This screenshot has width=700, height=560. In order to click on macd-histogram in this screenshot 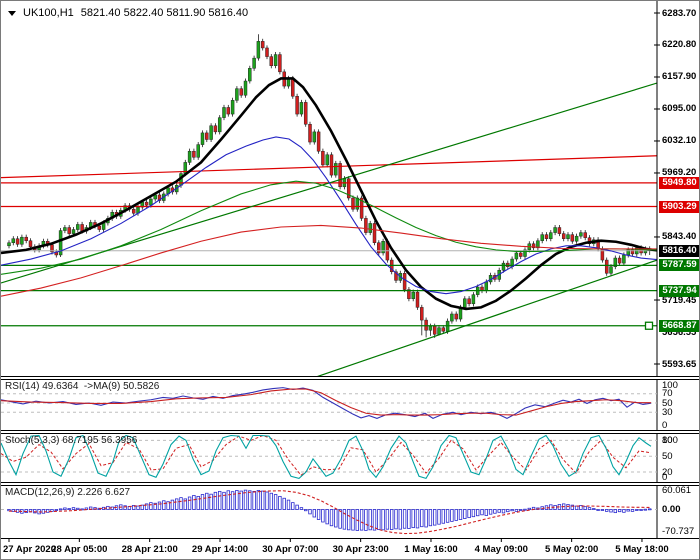, I will do `click(329, 510)`.